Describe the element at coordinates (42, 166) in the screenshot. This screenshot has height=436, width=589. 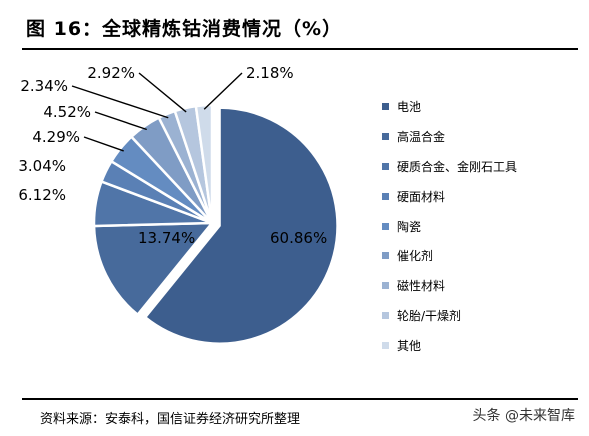
I see `slice-label-3: 3.04%` at that location.